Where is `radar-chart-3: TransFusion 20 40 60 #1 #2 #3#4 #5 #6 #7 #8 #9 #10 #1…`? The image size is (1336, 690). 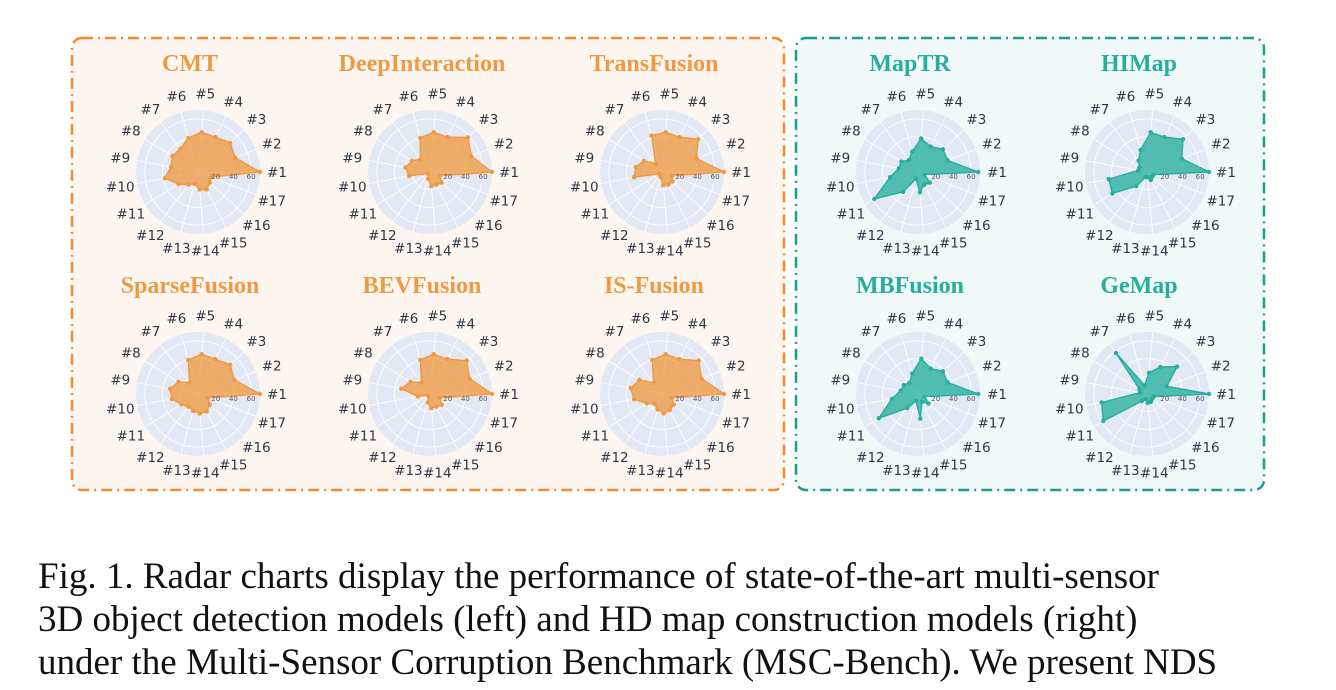 radar-chart-3: TransFusion 20 40 60 #1 #2 #3#4 #5 #6 #7 #8 #9 #10 #1… is located at coordinates (660, 155).